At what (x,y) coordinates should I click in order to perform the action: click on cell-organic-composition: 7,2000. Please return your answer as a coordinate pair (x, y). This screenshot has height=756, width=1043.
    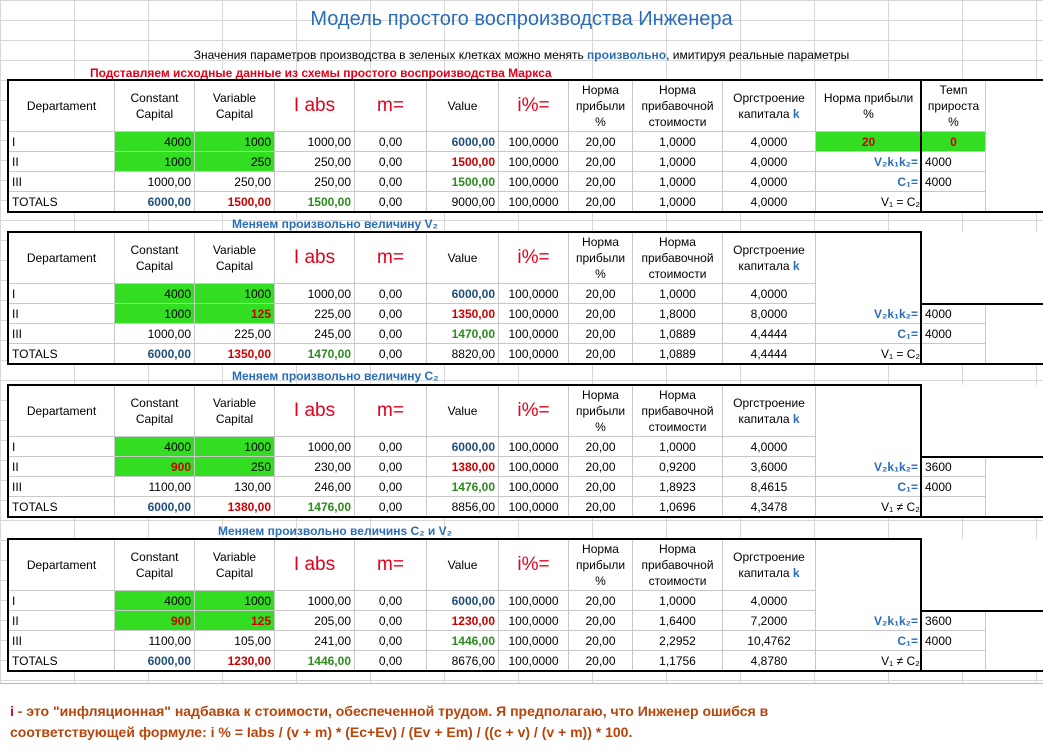
    Looking at the image, I should click on (769, 621).